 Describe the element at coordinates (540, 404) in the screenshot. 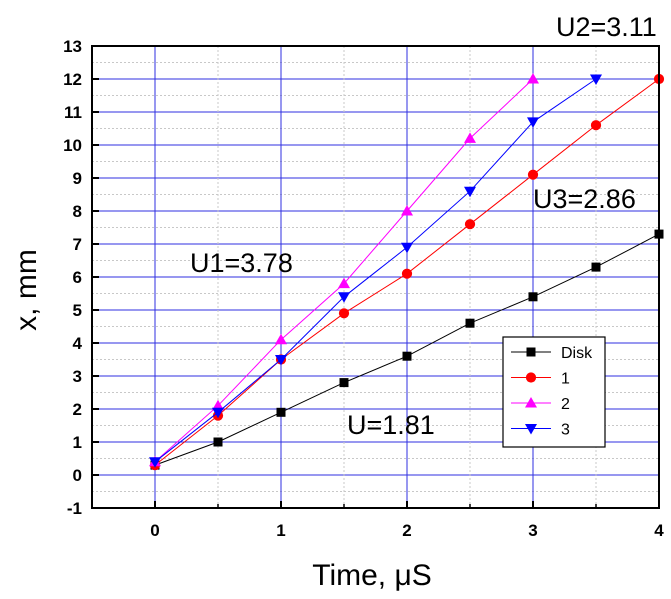

I see `legend-item: 2` at that location.